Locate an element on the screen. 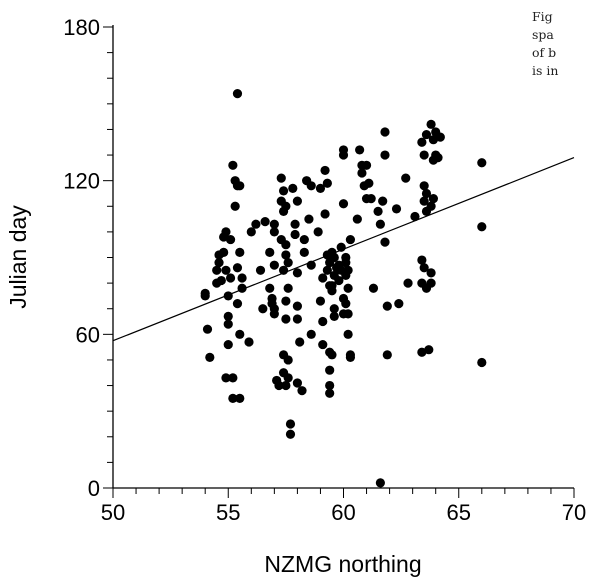 The image size is (594, 580). figure-caption-fragment: Fig spa of b is in is located at coordinates (563, 44).